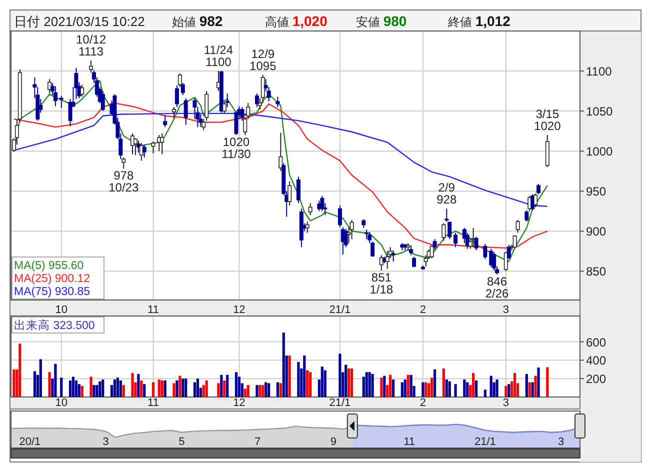 This screenshot has height=470, width=653. I want to click on y-tick-label: 600, so click(596, 342).